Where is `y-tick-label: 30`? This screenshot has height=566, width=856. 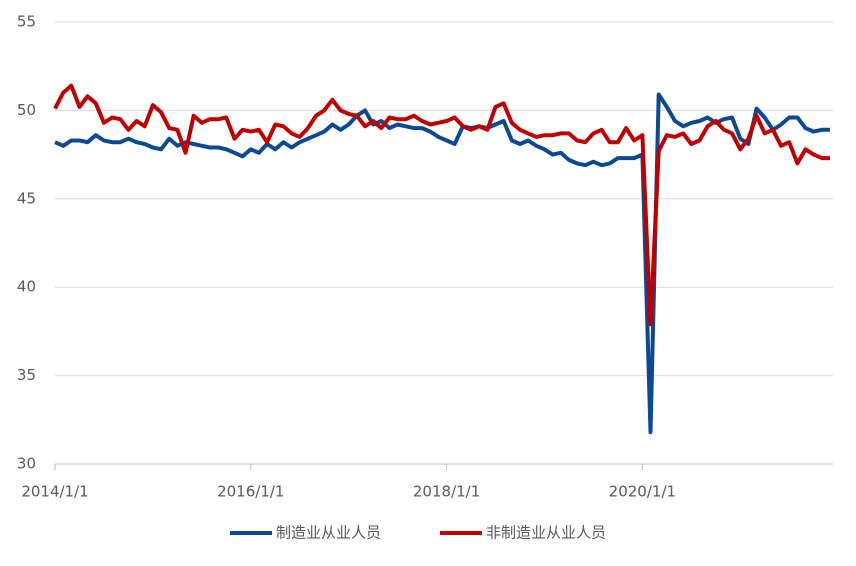
y-tick-label: 30 is located at coordinates (26, 464).